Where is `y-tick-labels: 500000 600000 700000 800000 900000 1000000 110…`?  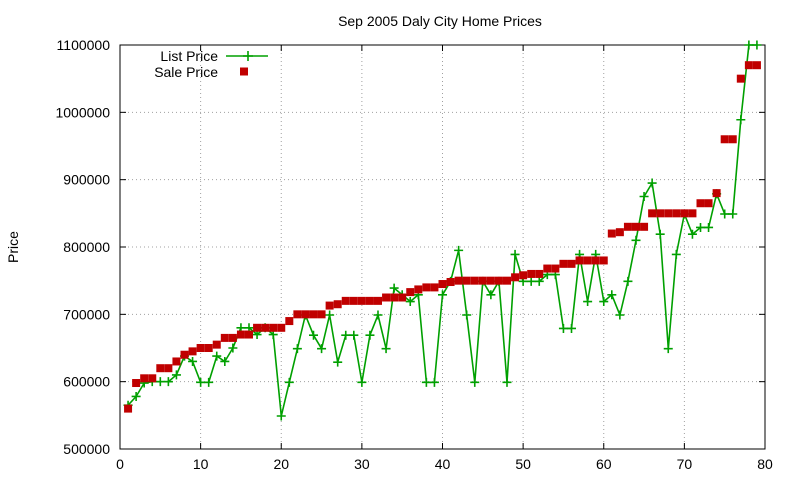 y-tick-labels: 500000 600000 700000 800000 900000 1000000 110… is located at coordinates (82, 247).